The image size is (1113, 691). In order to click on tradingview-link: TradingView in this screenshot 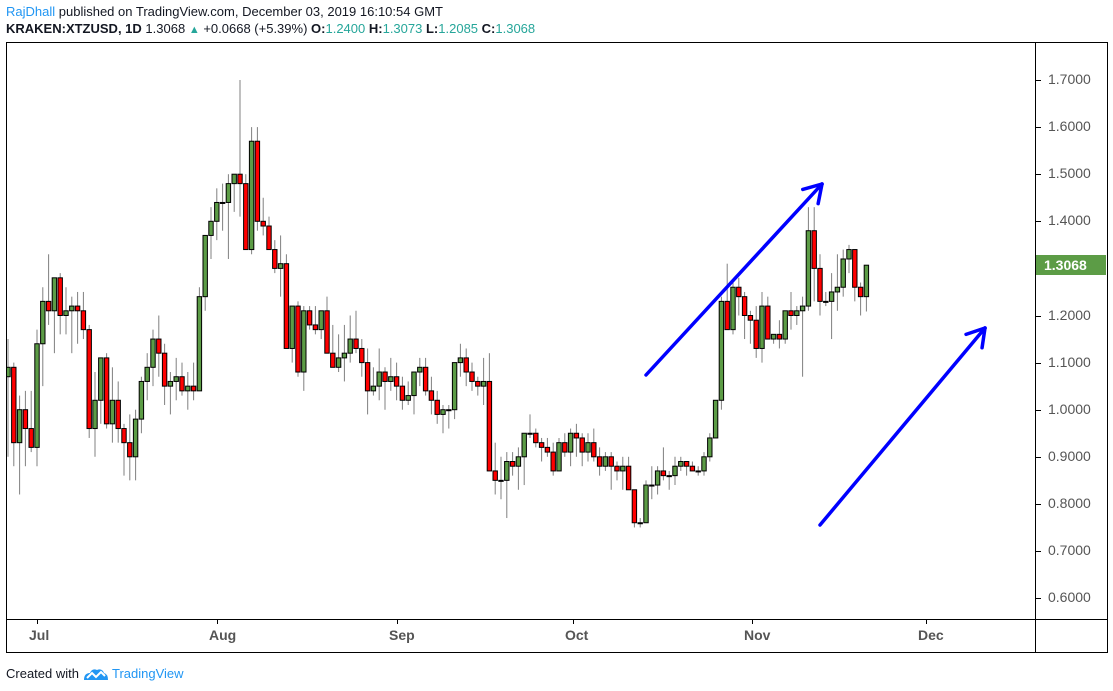, I will do `click(147, 673)`.